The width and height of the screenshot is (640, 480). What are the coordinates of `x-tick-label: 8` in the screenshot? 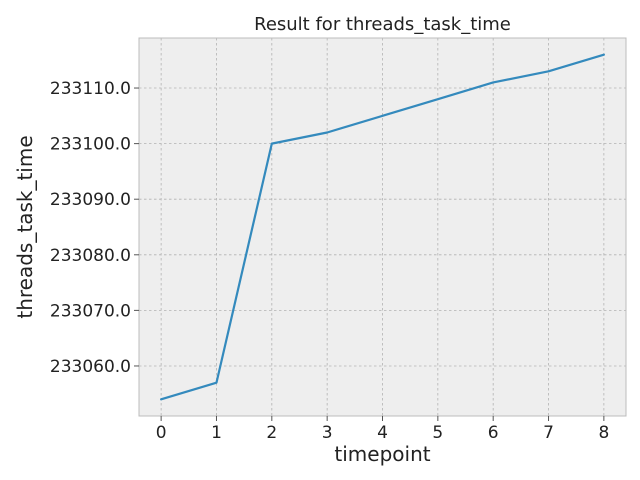 It's located at (603, 433).